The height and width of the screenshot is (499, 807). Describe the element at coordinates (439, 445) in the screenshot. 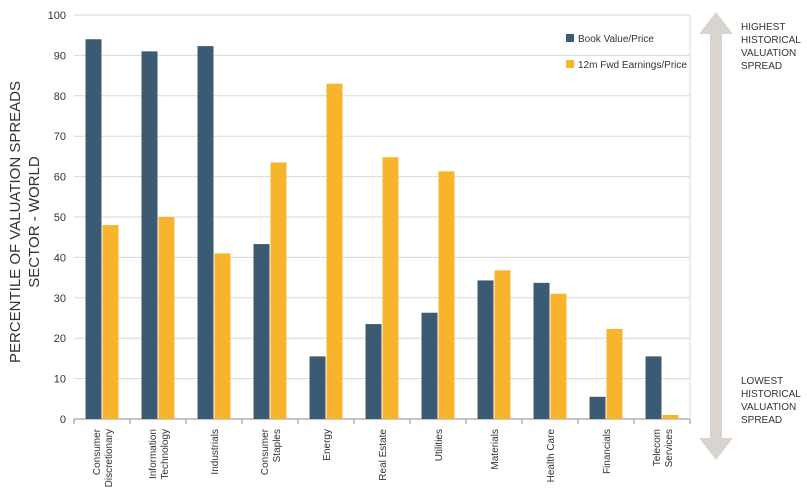

I see `x-category-label: Utilities` at that location.